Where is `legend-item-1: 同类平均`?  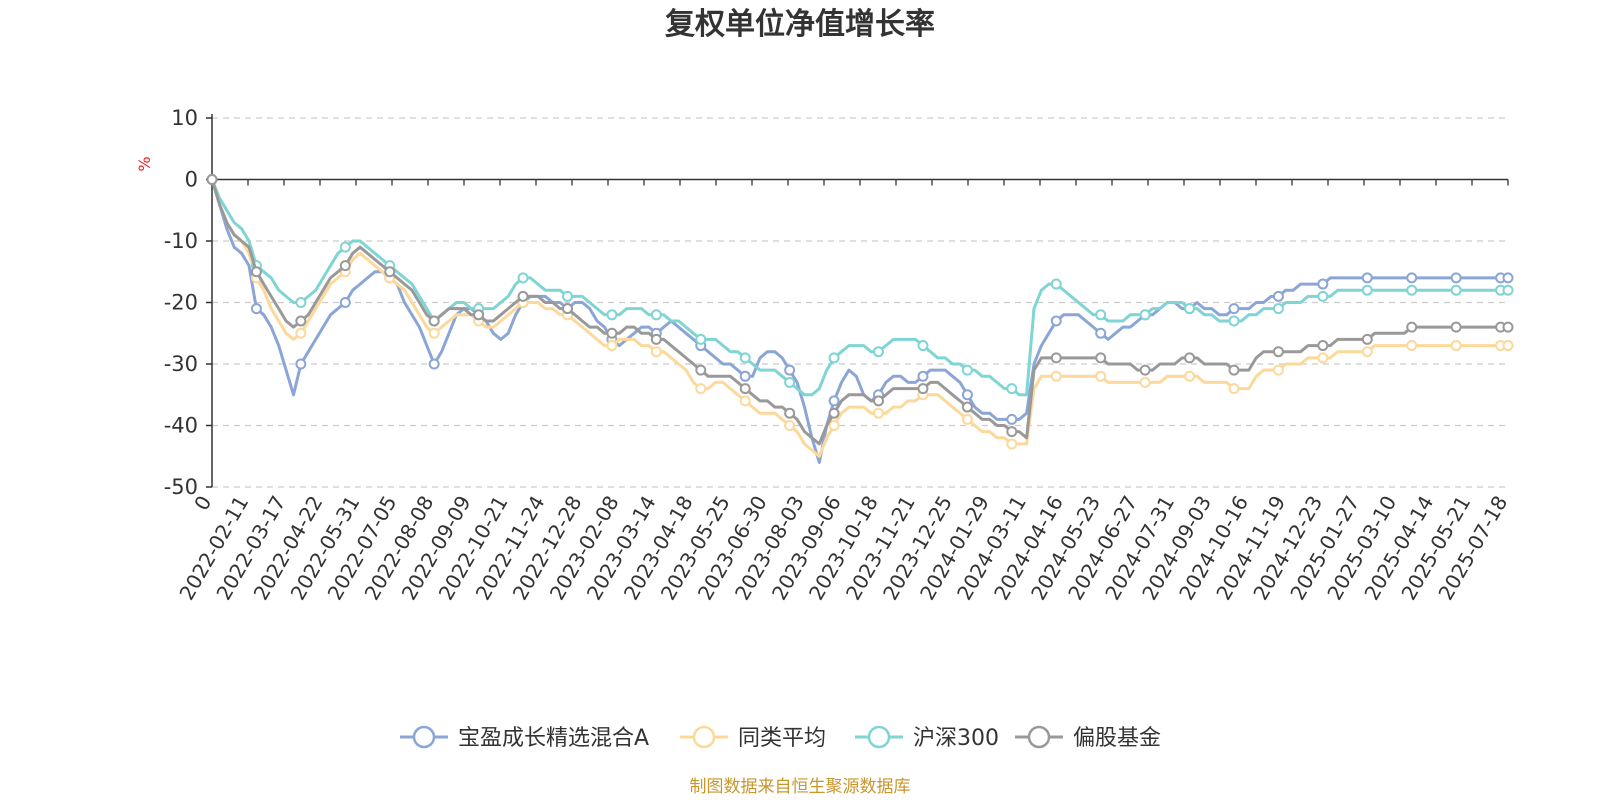 legend-item-1: 同类平均 is located at coordinates (753, 738).